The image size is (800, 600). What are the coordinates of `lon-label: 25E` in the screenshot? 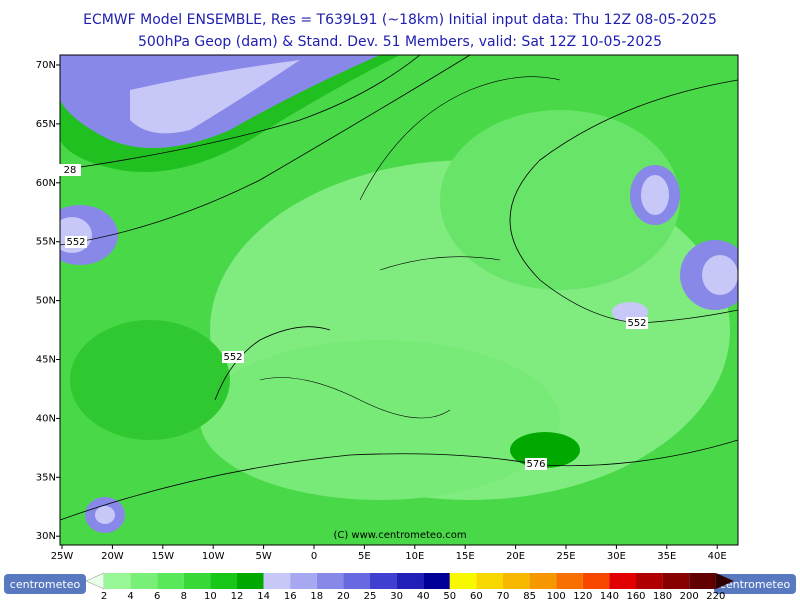 It's located at (565, 556).